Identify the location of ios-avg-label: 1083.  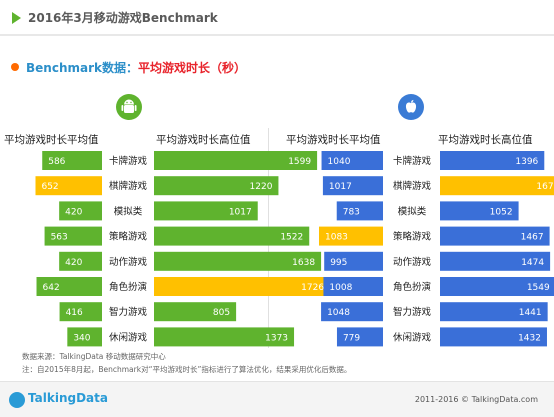
(336, 238).